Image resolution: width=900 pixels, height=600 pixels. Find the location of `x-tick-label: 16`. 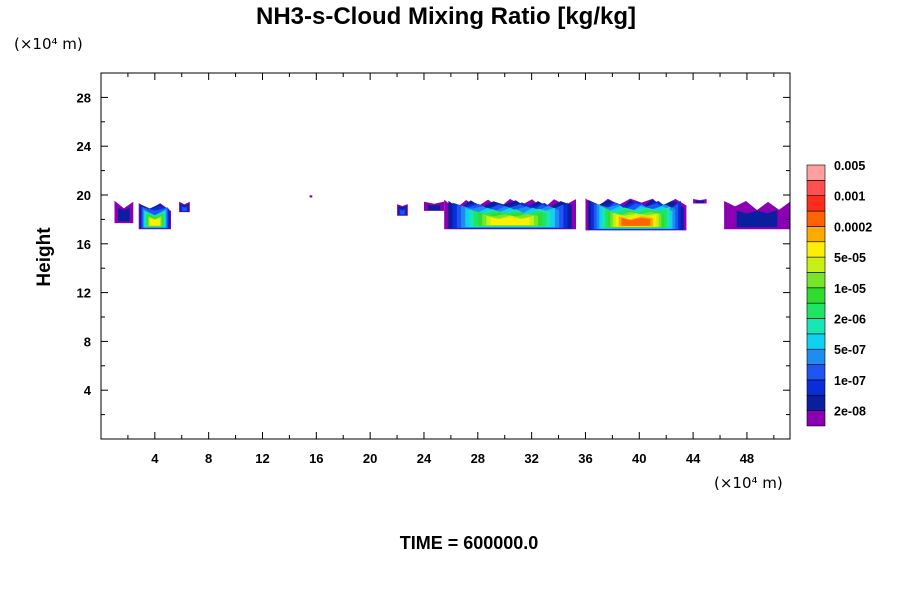

x-tick-label: 16 is located at coordinates (316, 458).